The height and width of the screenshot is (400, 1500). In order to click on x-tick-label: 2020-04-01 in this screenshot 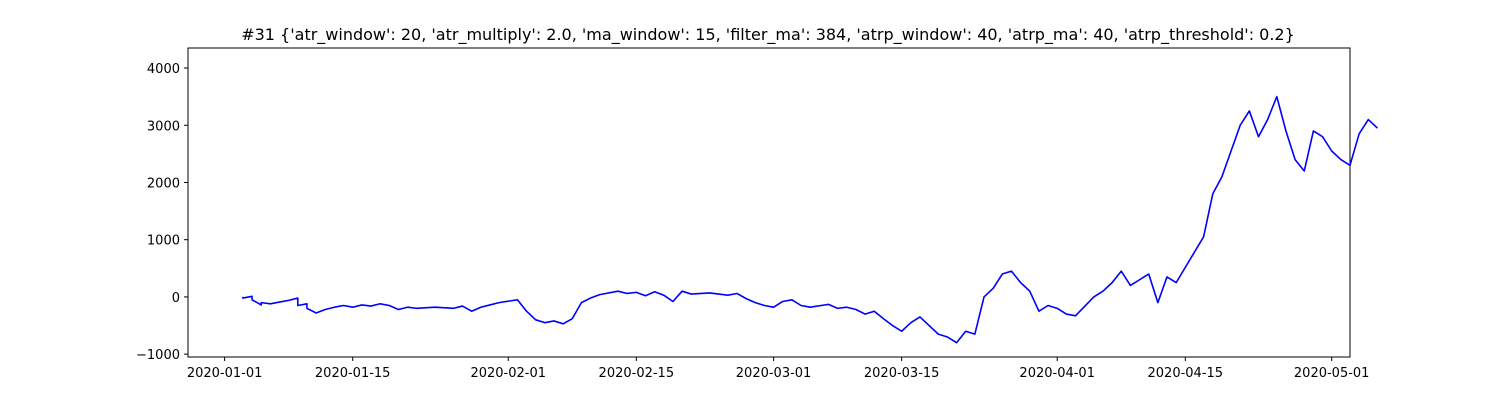, I will do `click(1057, 373)`.